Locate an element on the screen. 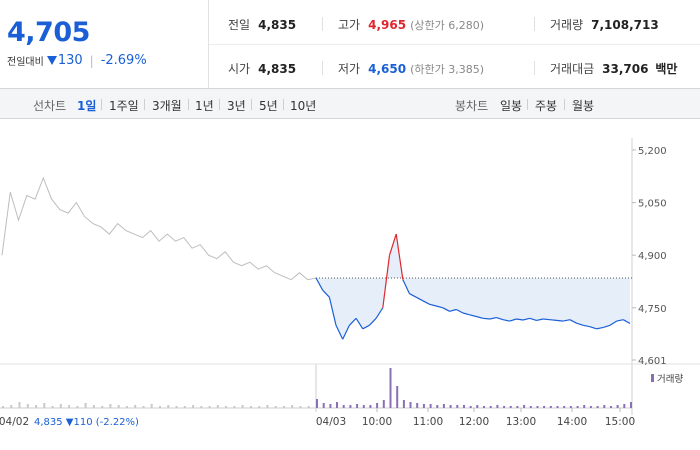 This screenshot has width=700, height=450. x-tick-label: 10:00 is located at coordinates (377, 422).